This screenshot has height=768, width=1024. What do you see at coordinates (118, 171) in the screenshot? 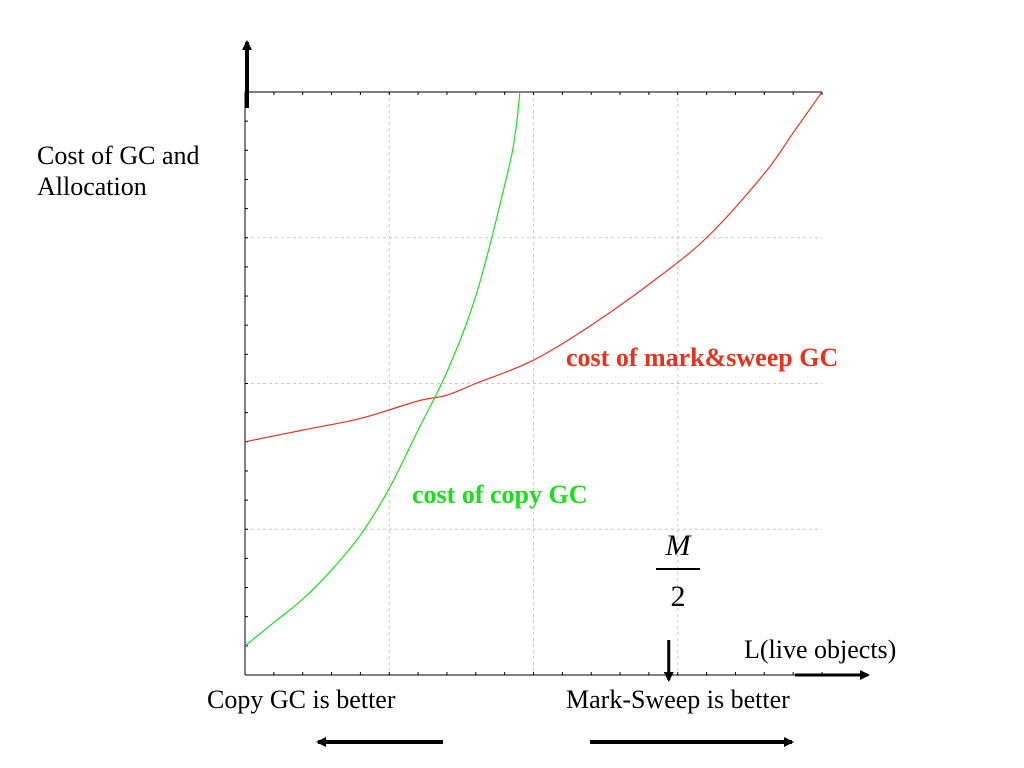
I see `y-axis-label: Cost of GC and Allocation` at bounding box center [118, 171].